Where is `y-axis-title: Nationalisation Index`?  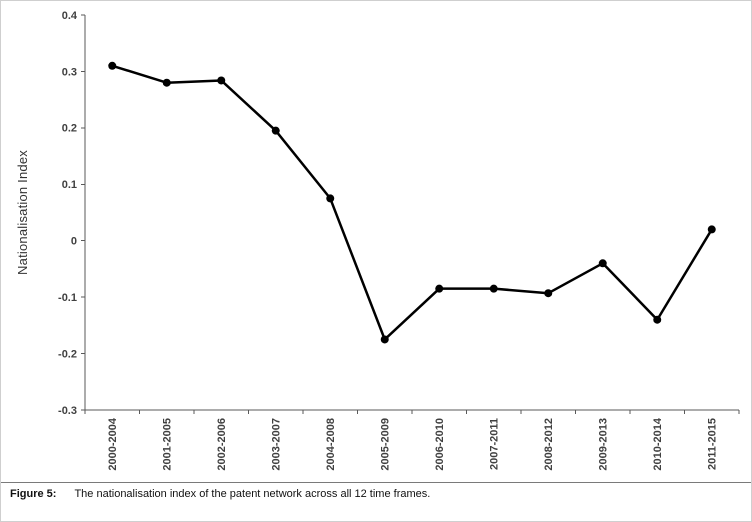
y-axis-title: Nationalisation Index is located at coordinates (22, 212).